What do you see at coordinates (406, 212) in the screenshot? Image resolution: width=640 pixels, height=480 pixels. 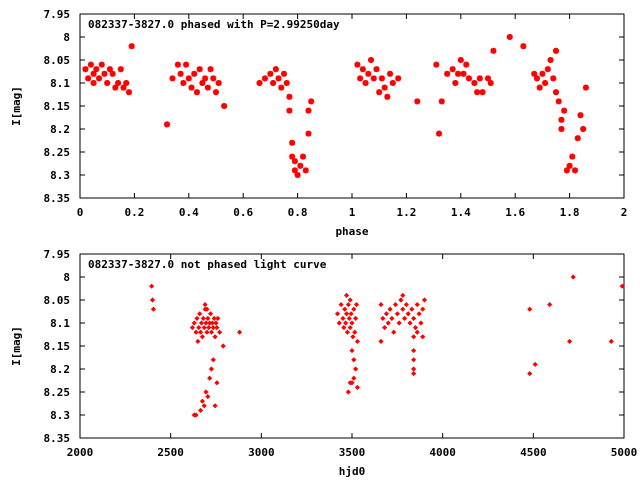 I see `x-tick-label: 1.2` at bounding box center [406, 212].